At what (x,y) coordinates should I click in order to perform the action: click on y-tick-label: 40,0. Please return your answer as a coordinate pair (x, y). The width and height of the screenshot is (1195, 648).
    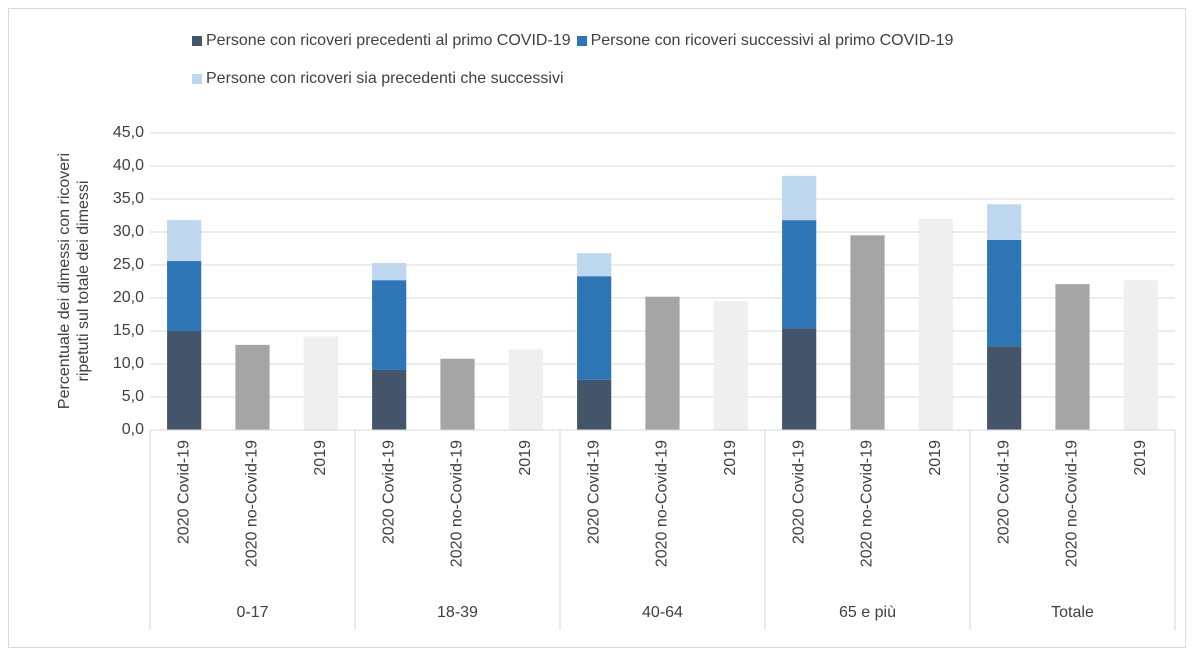
    Looking at the image, I should click on (128, 165).